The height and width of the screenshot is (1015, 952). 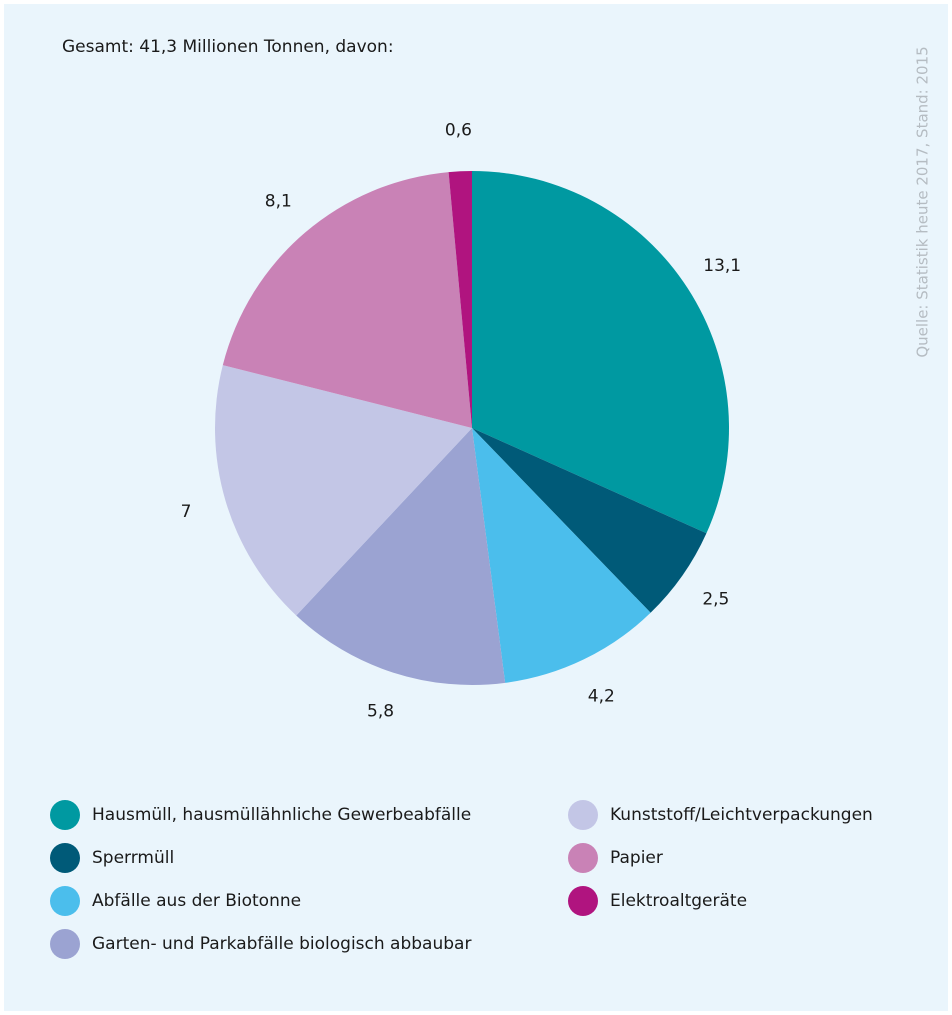 I want to click on data-label: 2,5, so click(x=715, y=599).